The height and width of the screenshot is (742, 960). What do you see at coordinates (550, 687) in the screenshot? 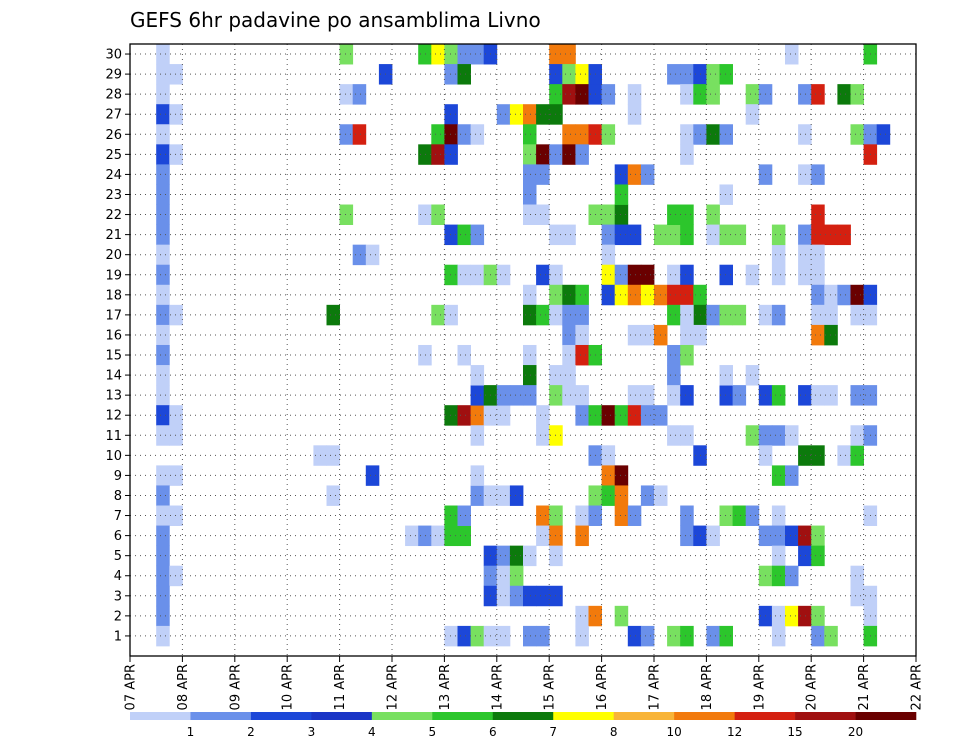
I see `x-tick-label: 15 APR` at bounding box center [550, 687].